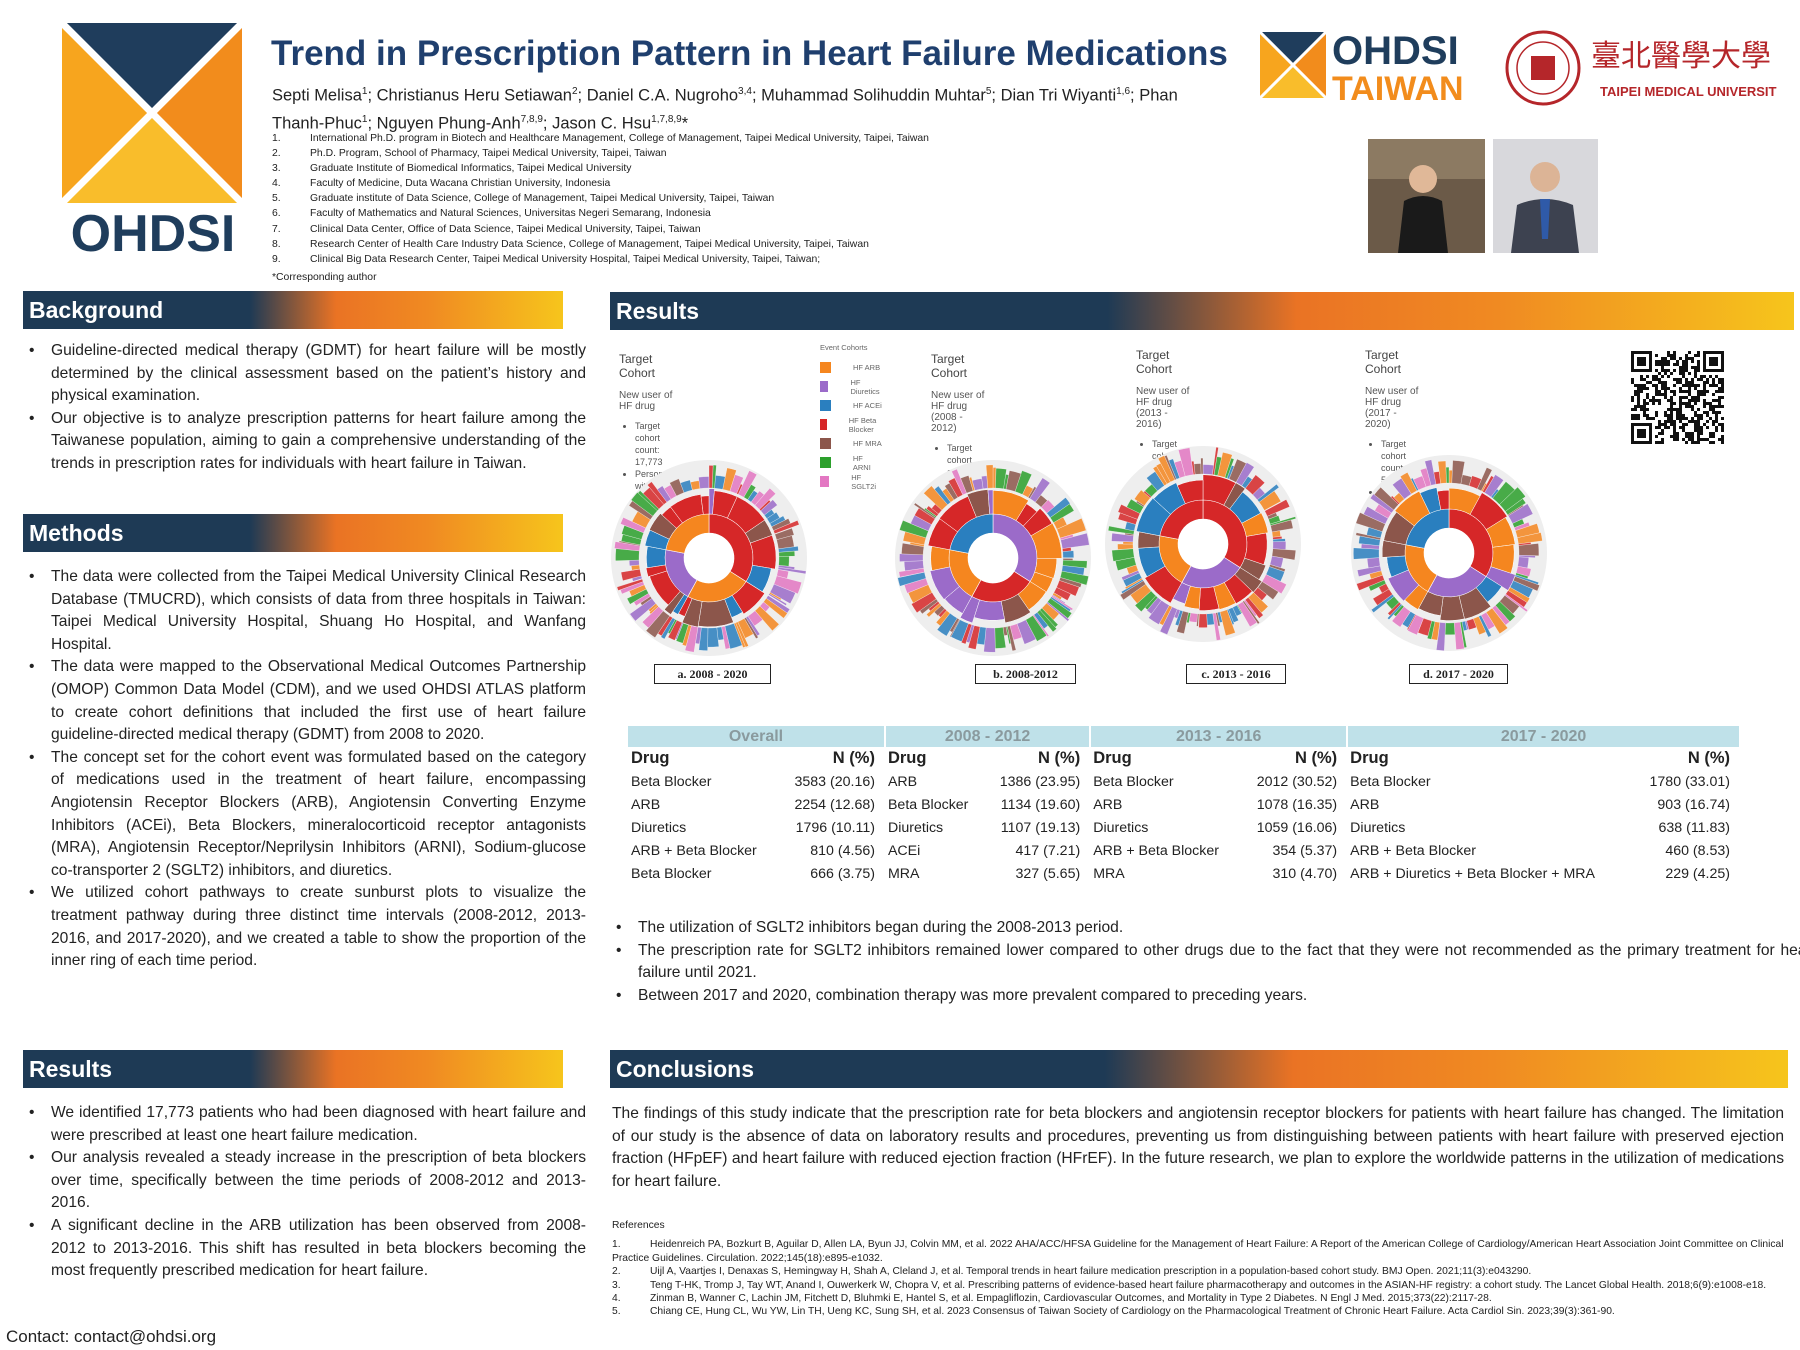 This screenshot has width=1800, height=1350. What do you see at coordinates (1316, 758) in the screenshot?
I see `table-header: N (%)` at bounding box center [1316, 758].